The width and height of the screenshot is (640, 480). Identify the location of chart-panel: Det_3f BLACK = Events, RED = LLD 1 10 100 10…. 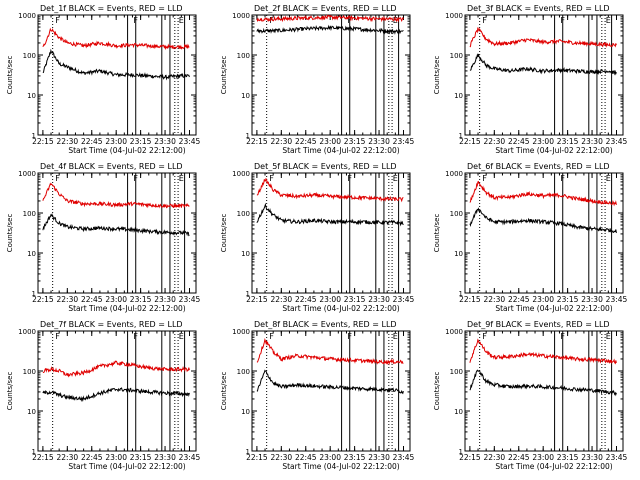
(530, 79).